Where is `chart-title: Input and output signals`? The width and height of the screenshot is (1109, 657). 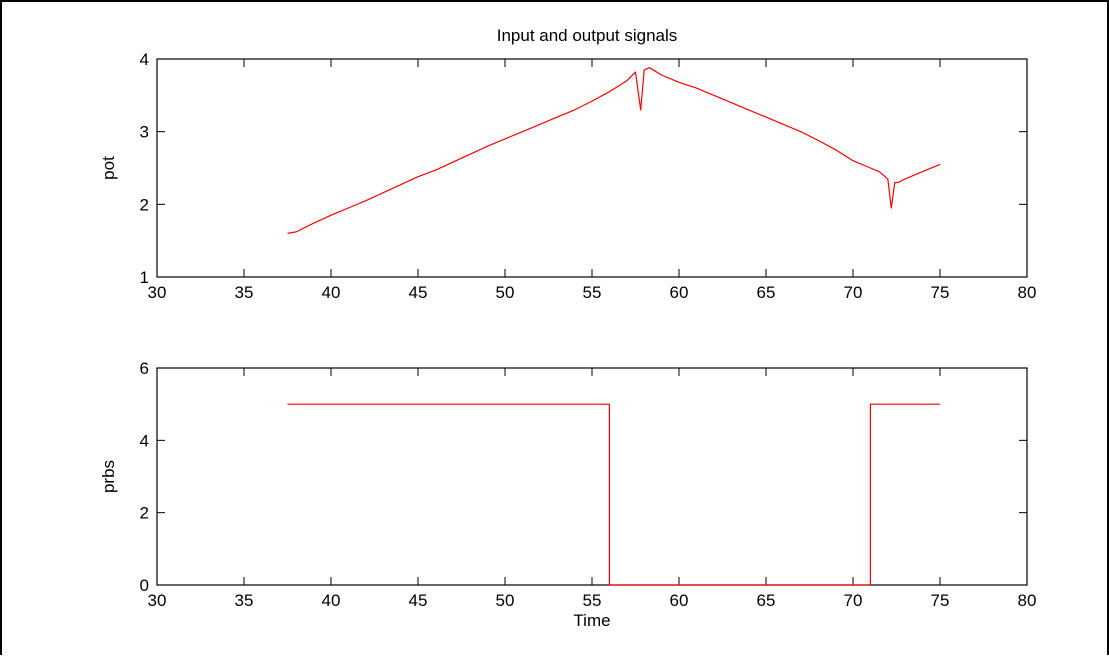 chart-title: Input and output signals is located at coordinates (587, 35).